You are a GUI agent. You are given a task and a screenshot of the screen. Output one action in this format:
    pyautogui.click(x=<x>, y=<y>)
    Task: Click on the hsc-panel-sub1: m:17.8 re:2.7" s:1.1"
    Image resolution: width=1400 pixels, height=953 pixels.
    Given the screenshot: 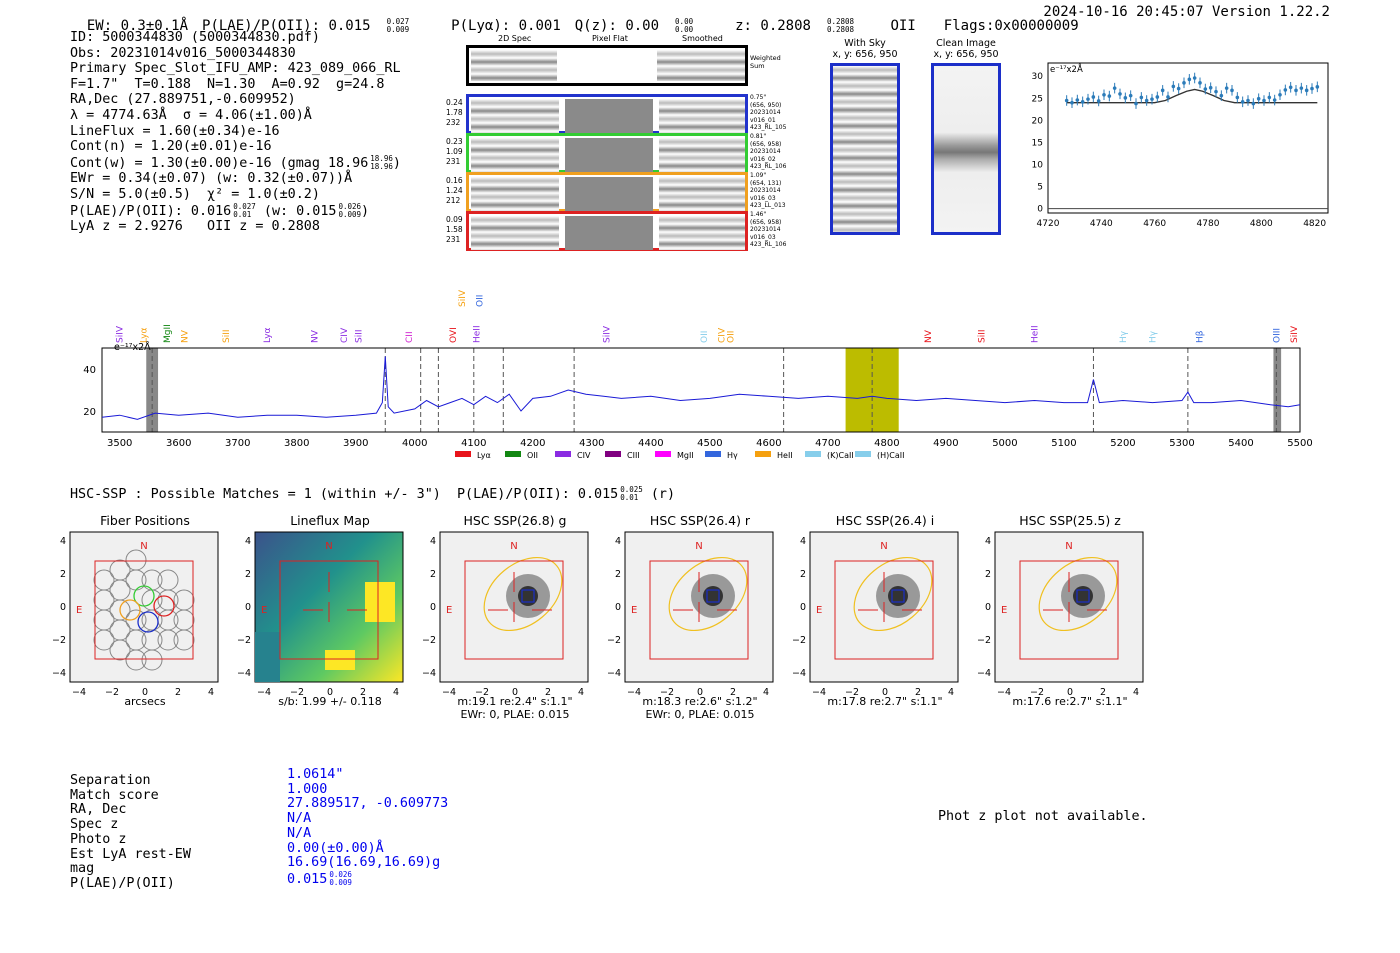 What is the action you would take?
    pyautogui.click(x=885, y=701)
    